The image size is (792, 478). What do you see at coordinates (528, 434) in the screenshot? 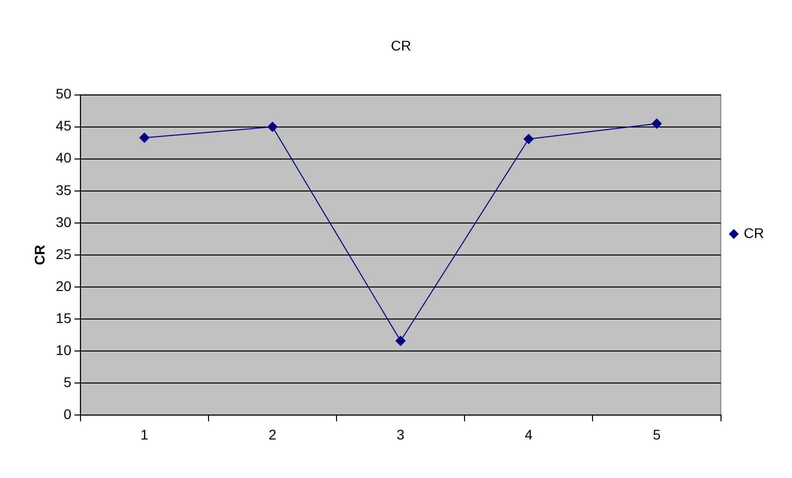
I see `x-tick-label: 4` at bounding box center [528, 434].